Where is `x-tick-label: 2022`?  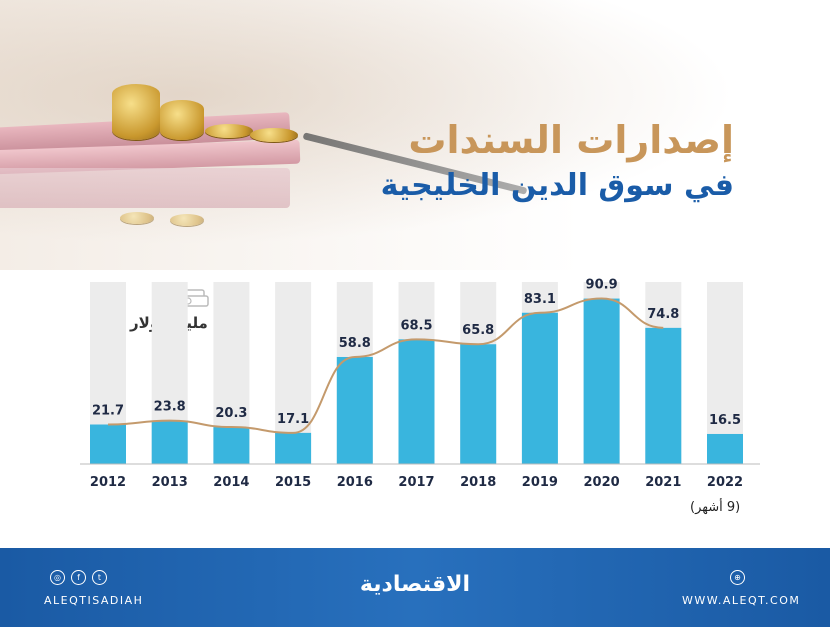 x-tick-label: 2022 is located at coordinates (725, 482).